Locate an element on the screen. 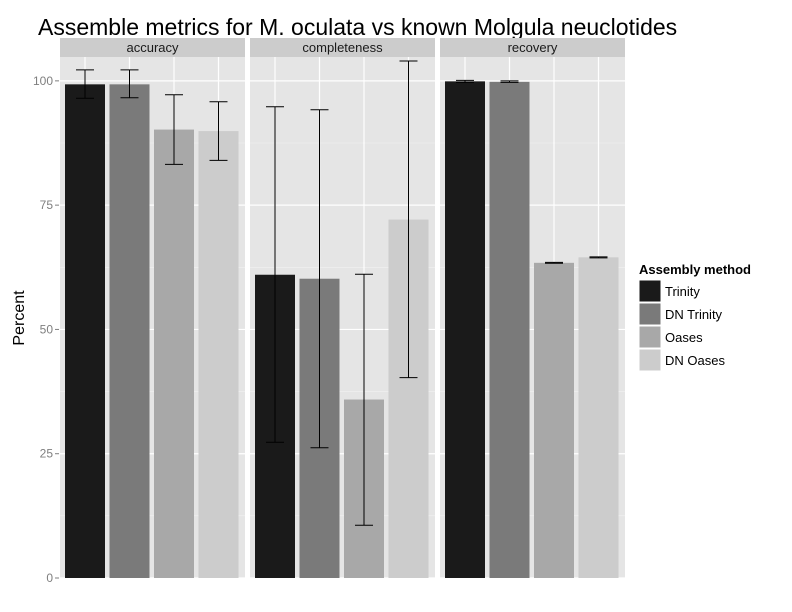 Image resolution: width=792 pixels, height=612 pixels. y-axis-title-group: Percent is located at coordinates (19, 318).